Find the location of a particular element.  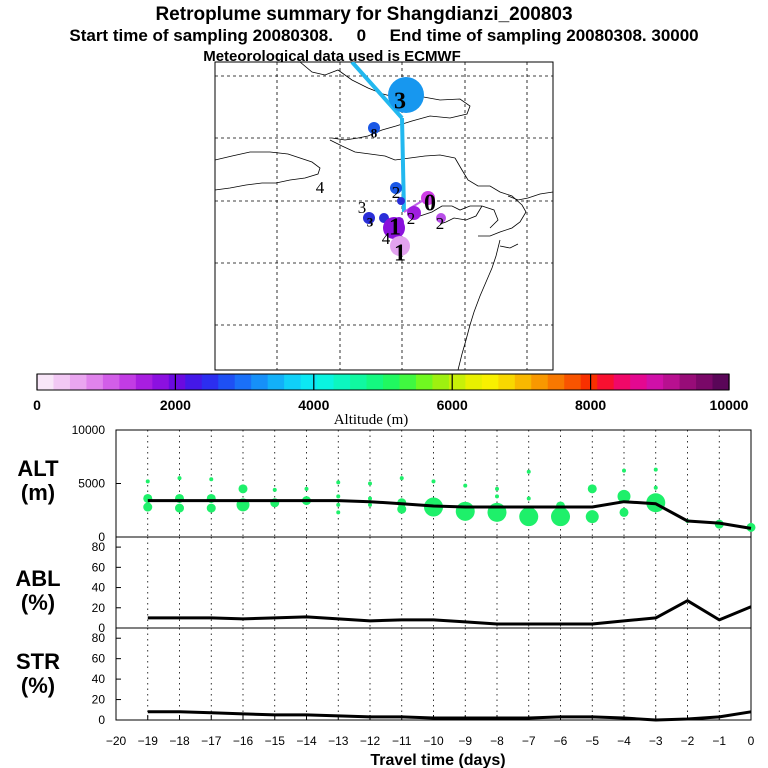

met-data-line: Meteorological data used is ECMWF is located at coordinates (332, 56).